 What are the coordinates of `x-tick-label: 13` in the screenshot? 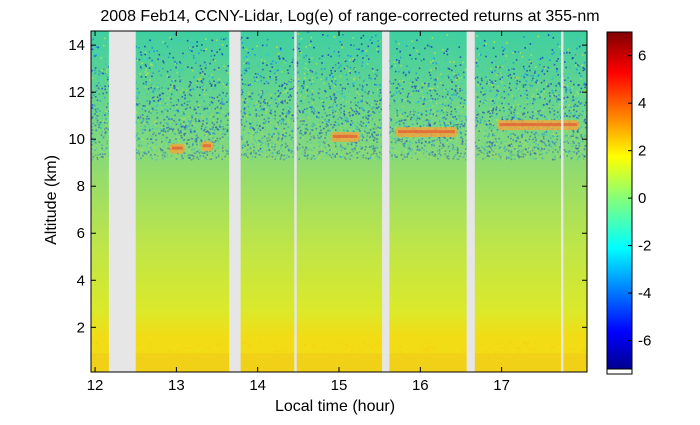 It's located at (176, 385).